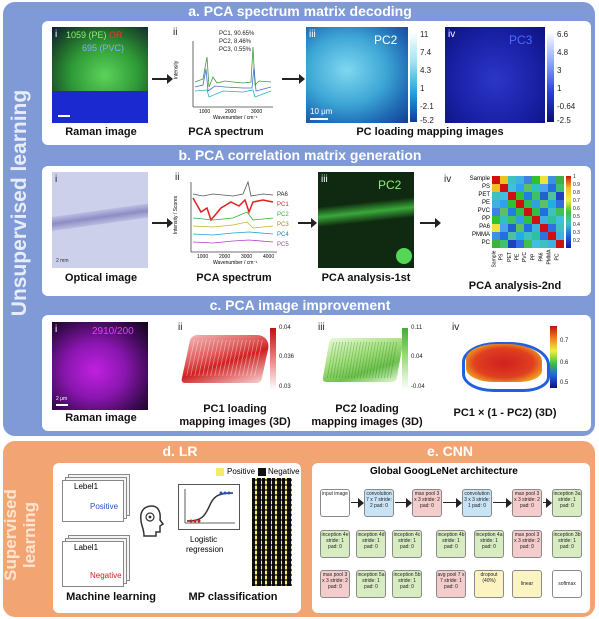  What do you see at coordinates (505, 413) in the screenshot?
I see `caption-pc1-times-pc2: PC1 × (1 - PC2) (3D)` at bounding box center [505, 413].